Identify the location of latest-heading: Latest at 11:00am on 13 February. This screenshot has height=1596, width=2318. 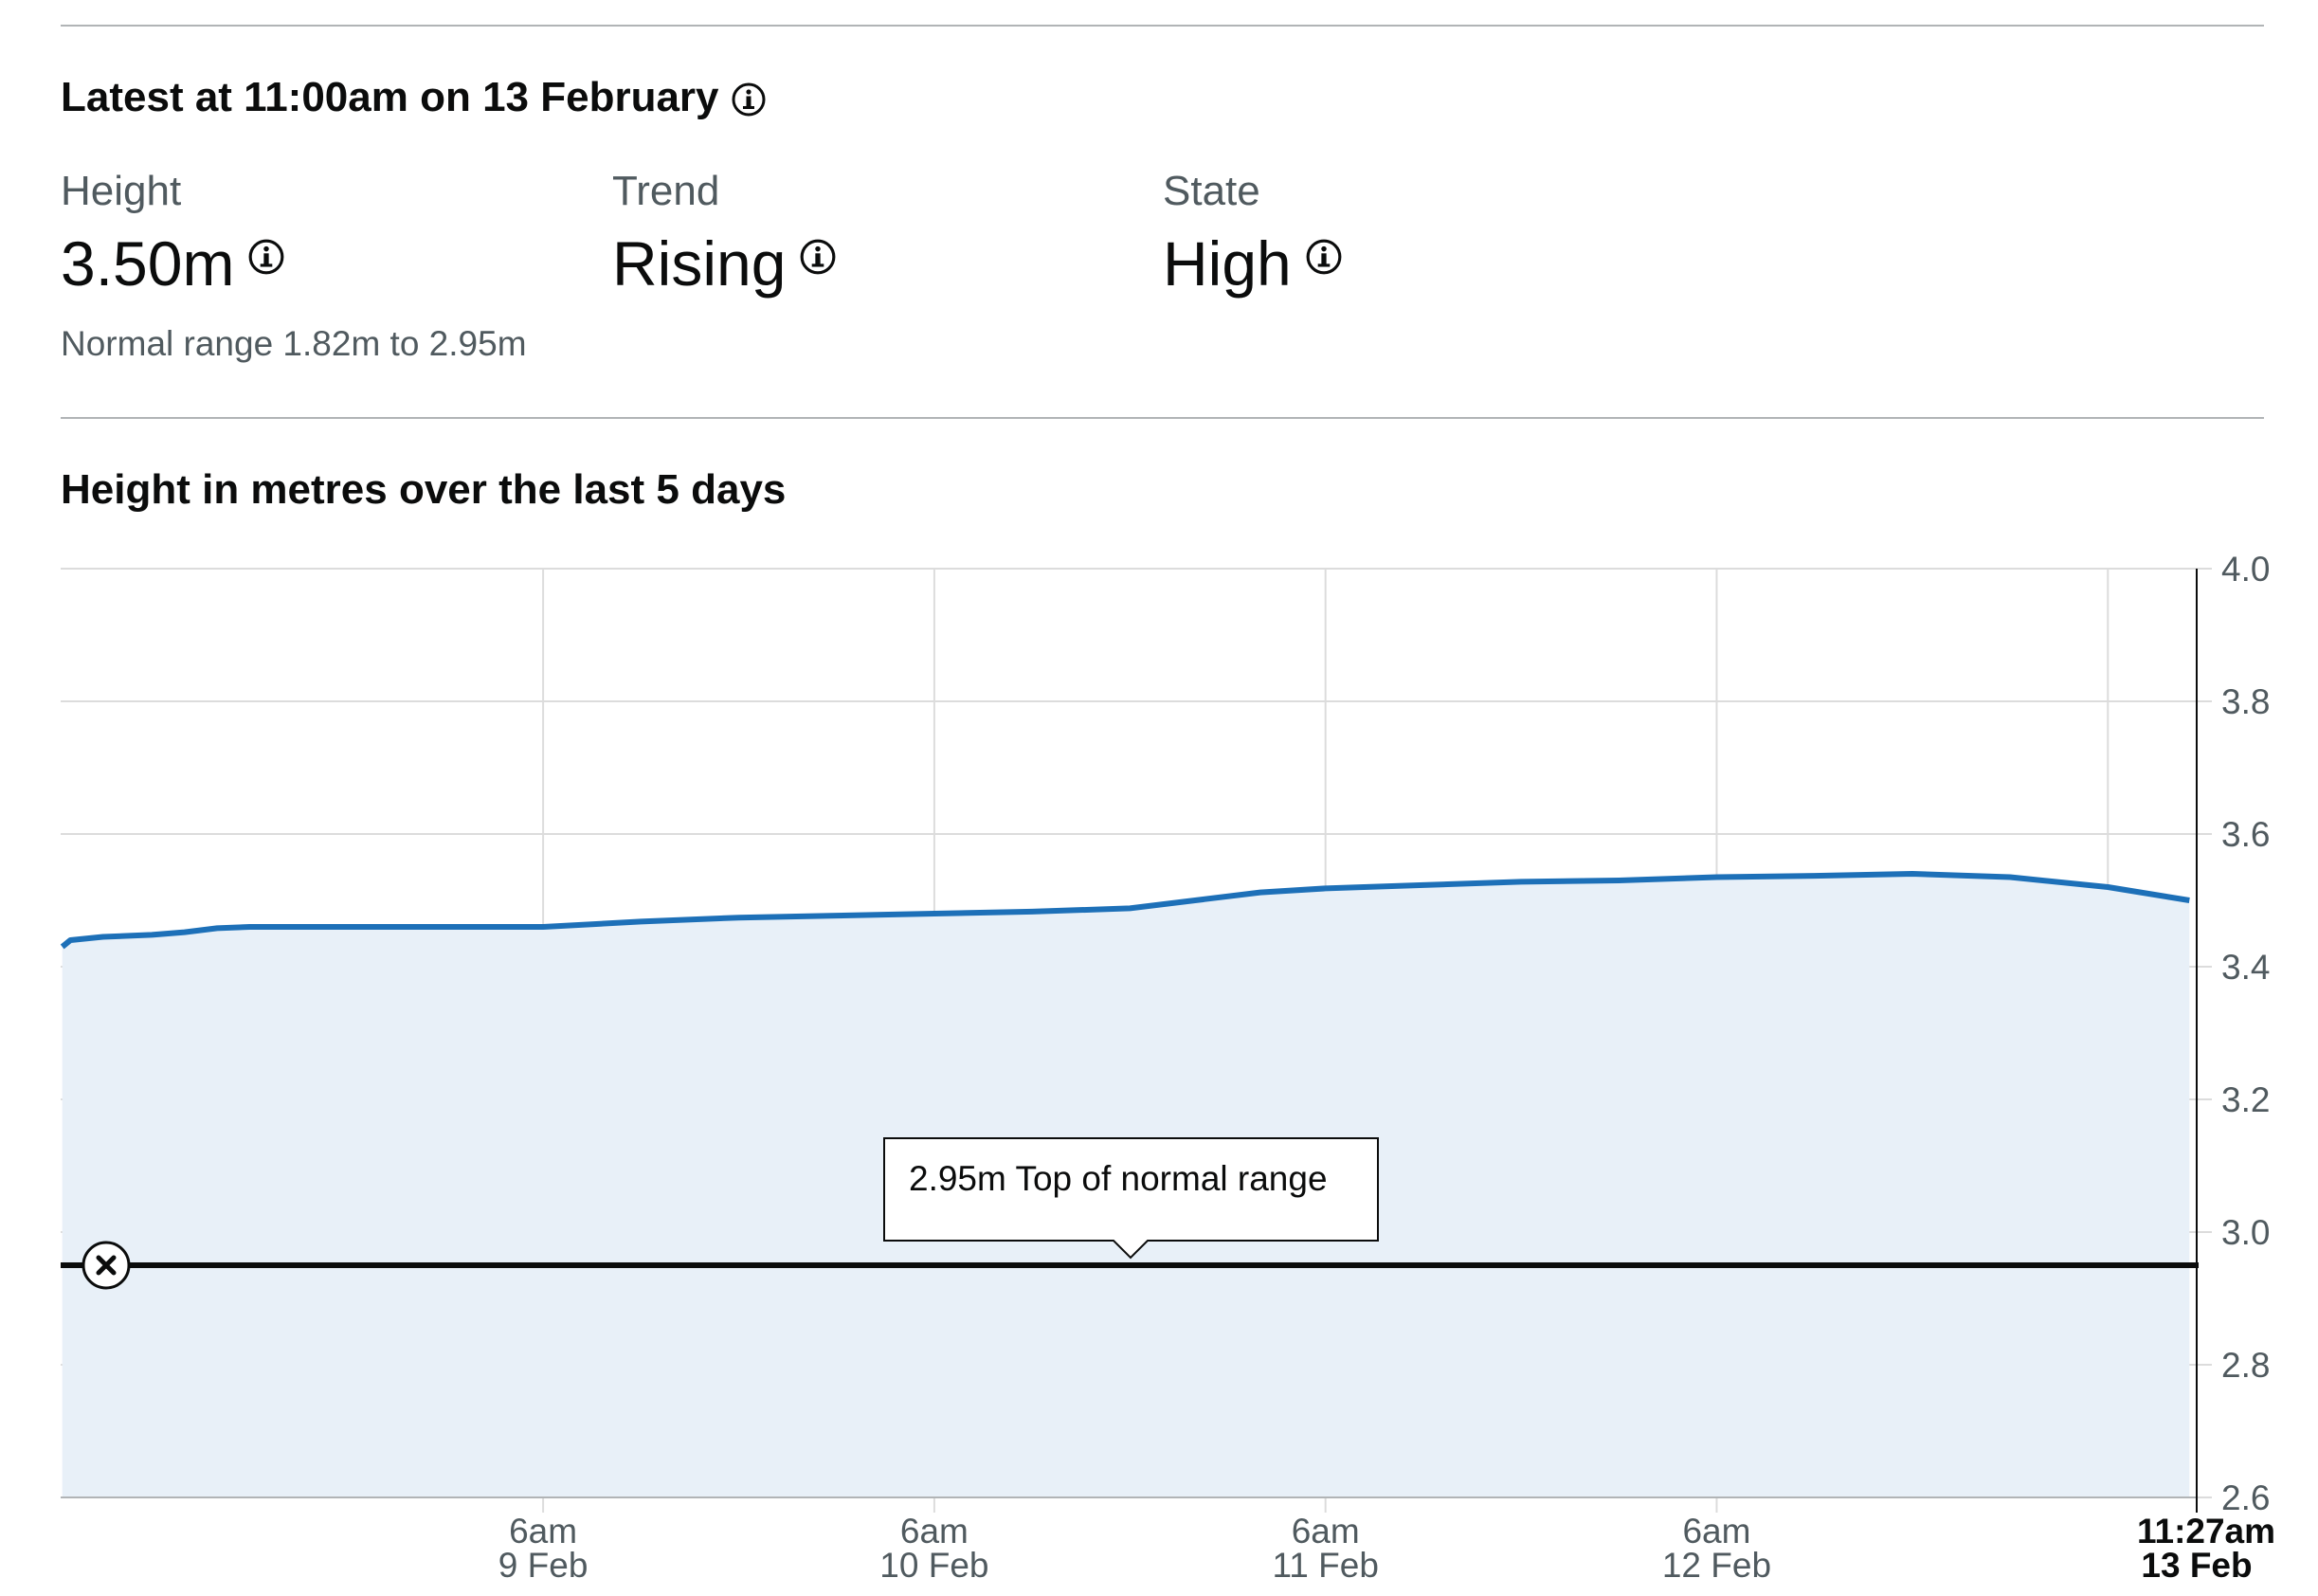
(414, 98).